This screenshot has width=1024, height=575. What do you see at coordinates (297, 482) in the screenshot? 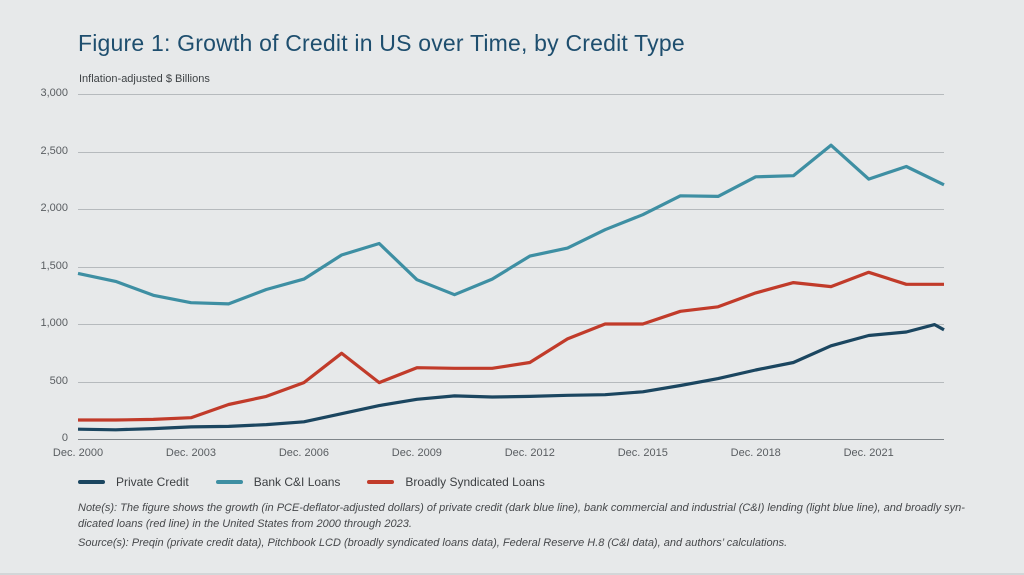
I see `legend-label: Bank C&I Loans` at bounding box center [297, 482].